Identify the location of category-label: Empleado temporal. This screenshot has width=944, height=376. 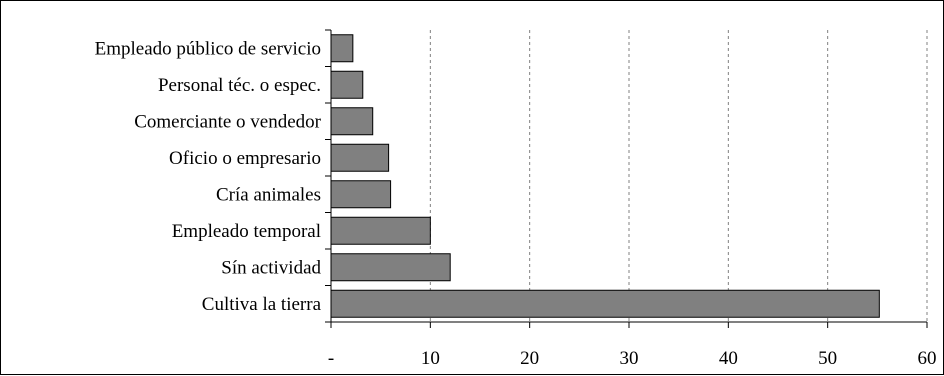
(246, 231).